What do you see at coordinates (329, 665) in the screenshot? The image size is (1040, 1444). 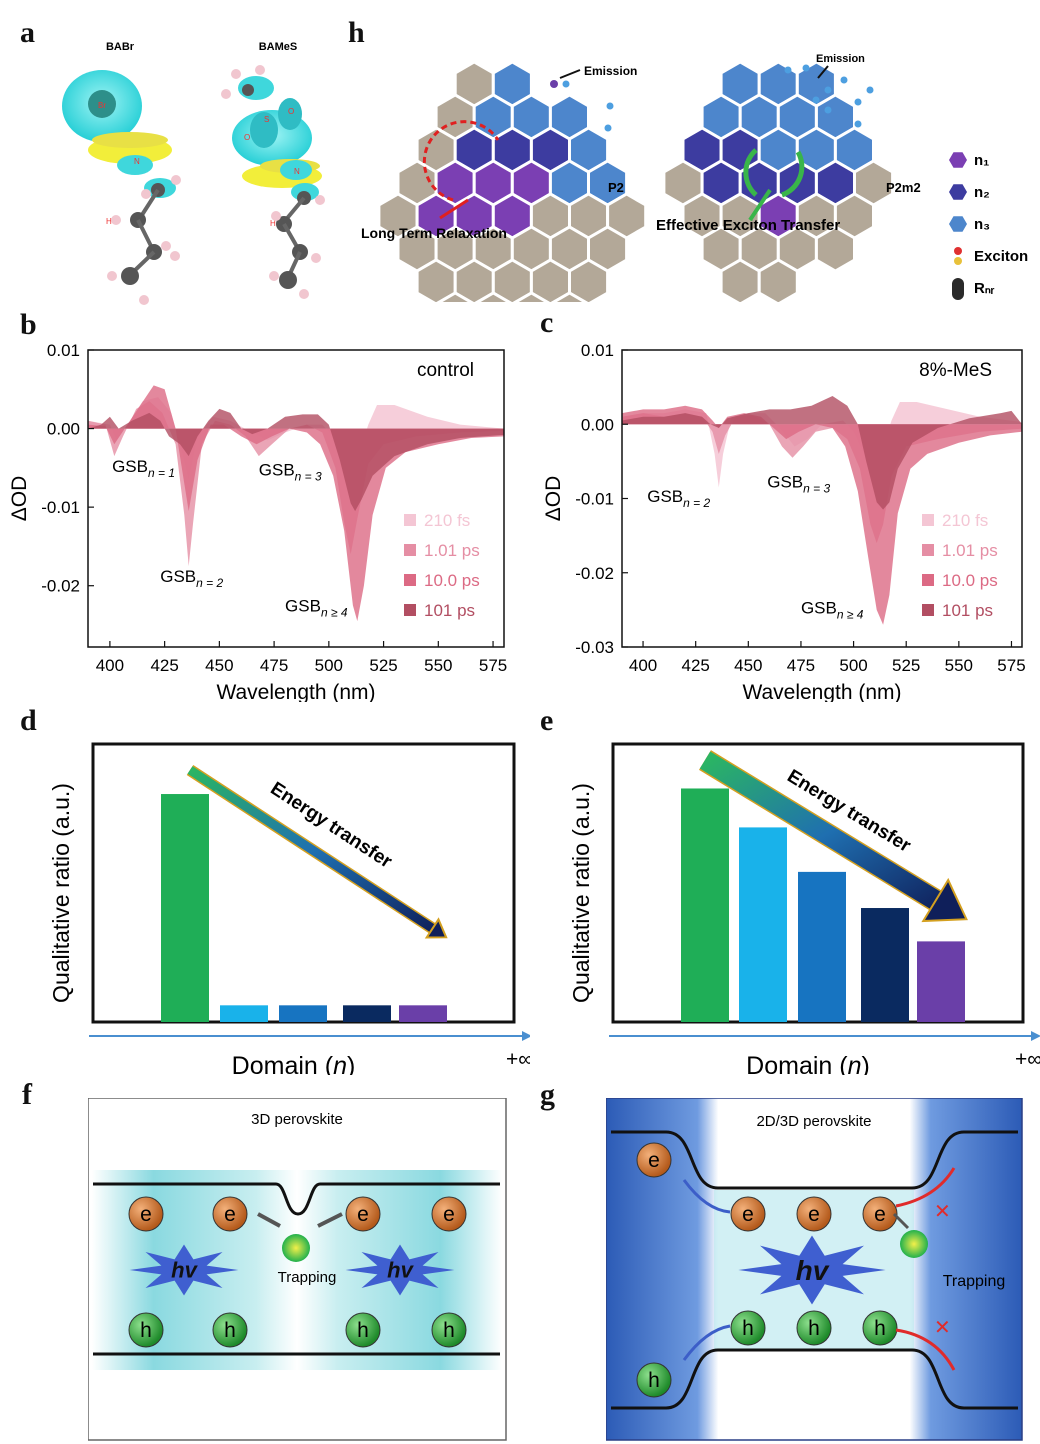 I see `x-tick-label: 500` at bounding box center [329, 665].